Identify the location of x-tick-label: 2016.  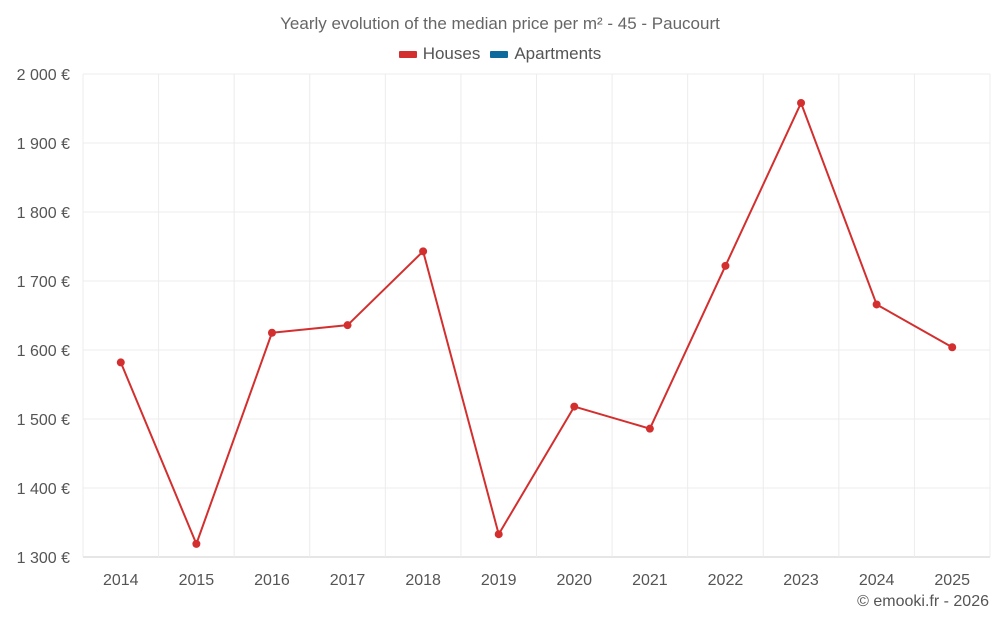
(272, 580).